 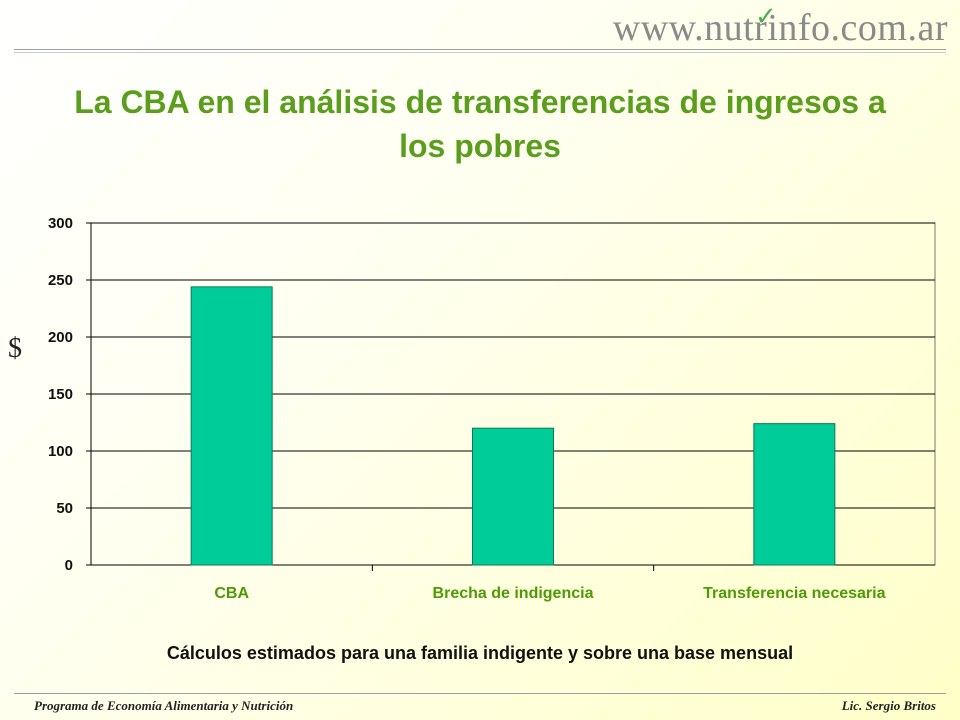 I want to click on x-tick-label: CBA, so click(x=231, y=593).